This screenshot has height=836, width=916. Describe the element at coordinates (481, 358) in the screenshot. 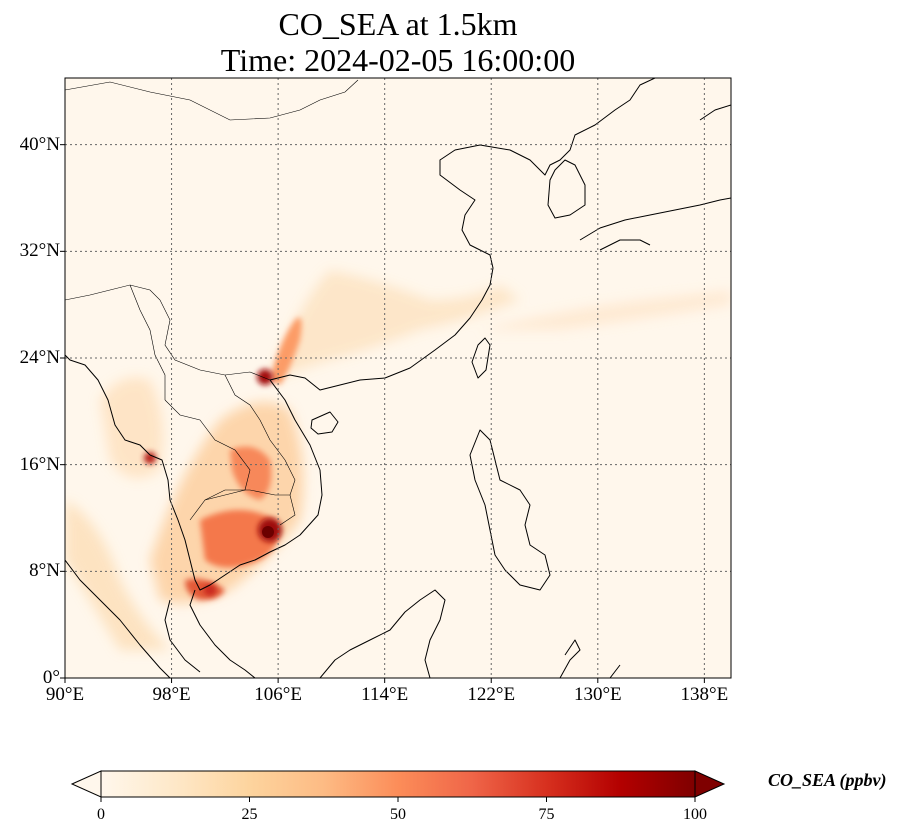

I see `coast-taiwan` at that location.